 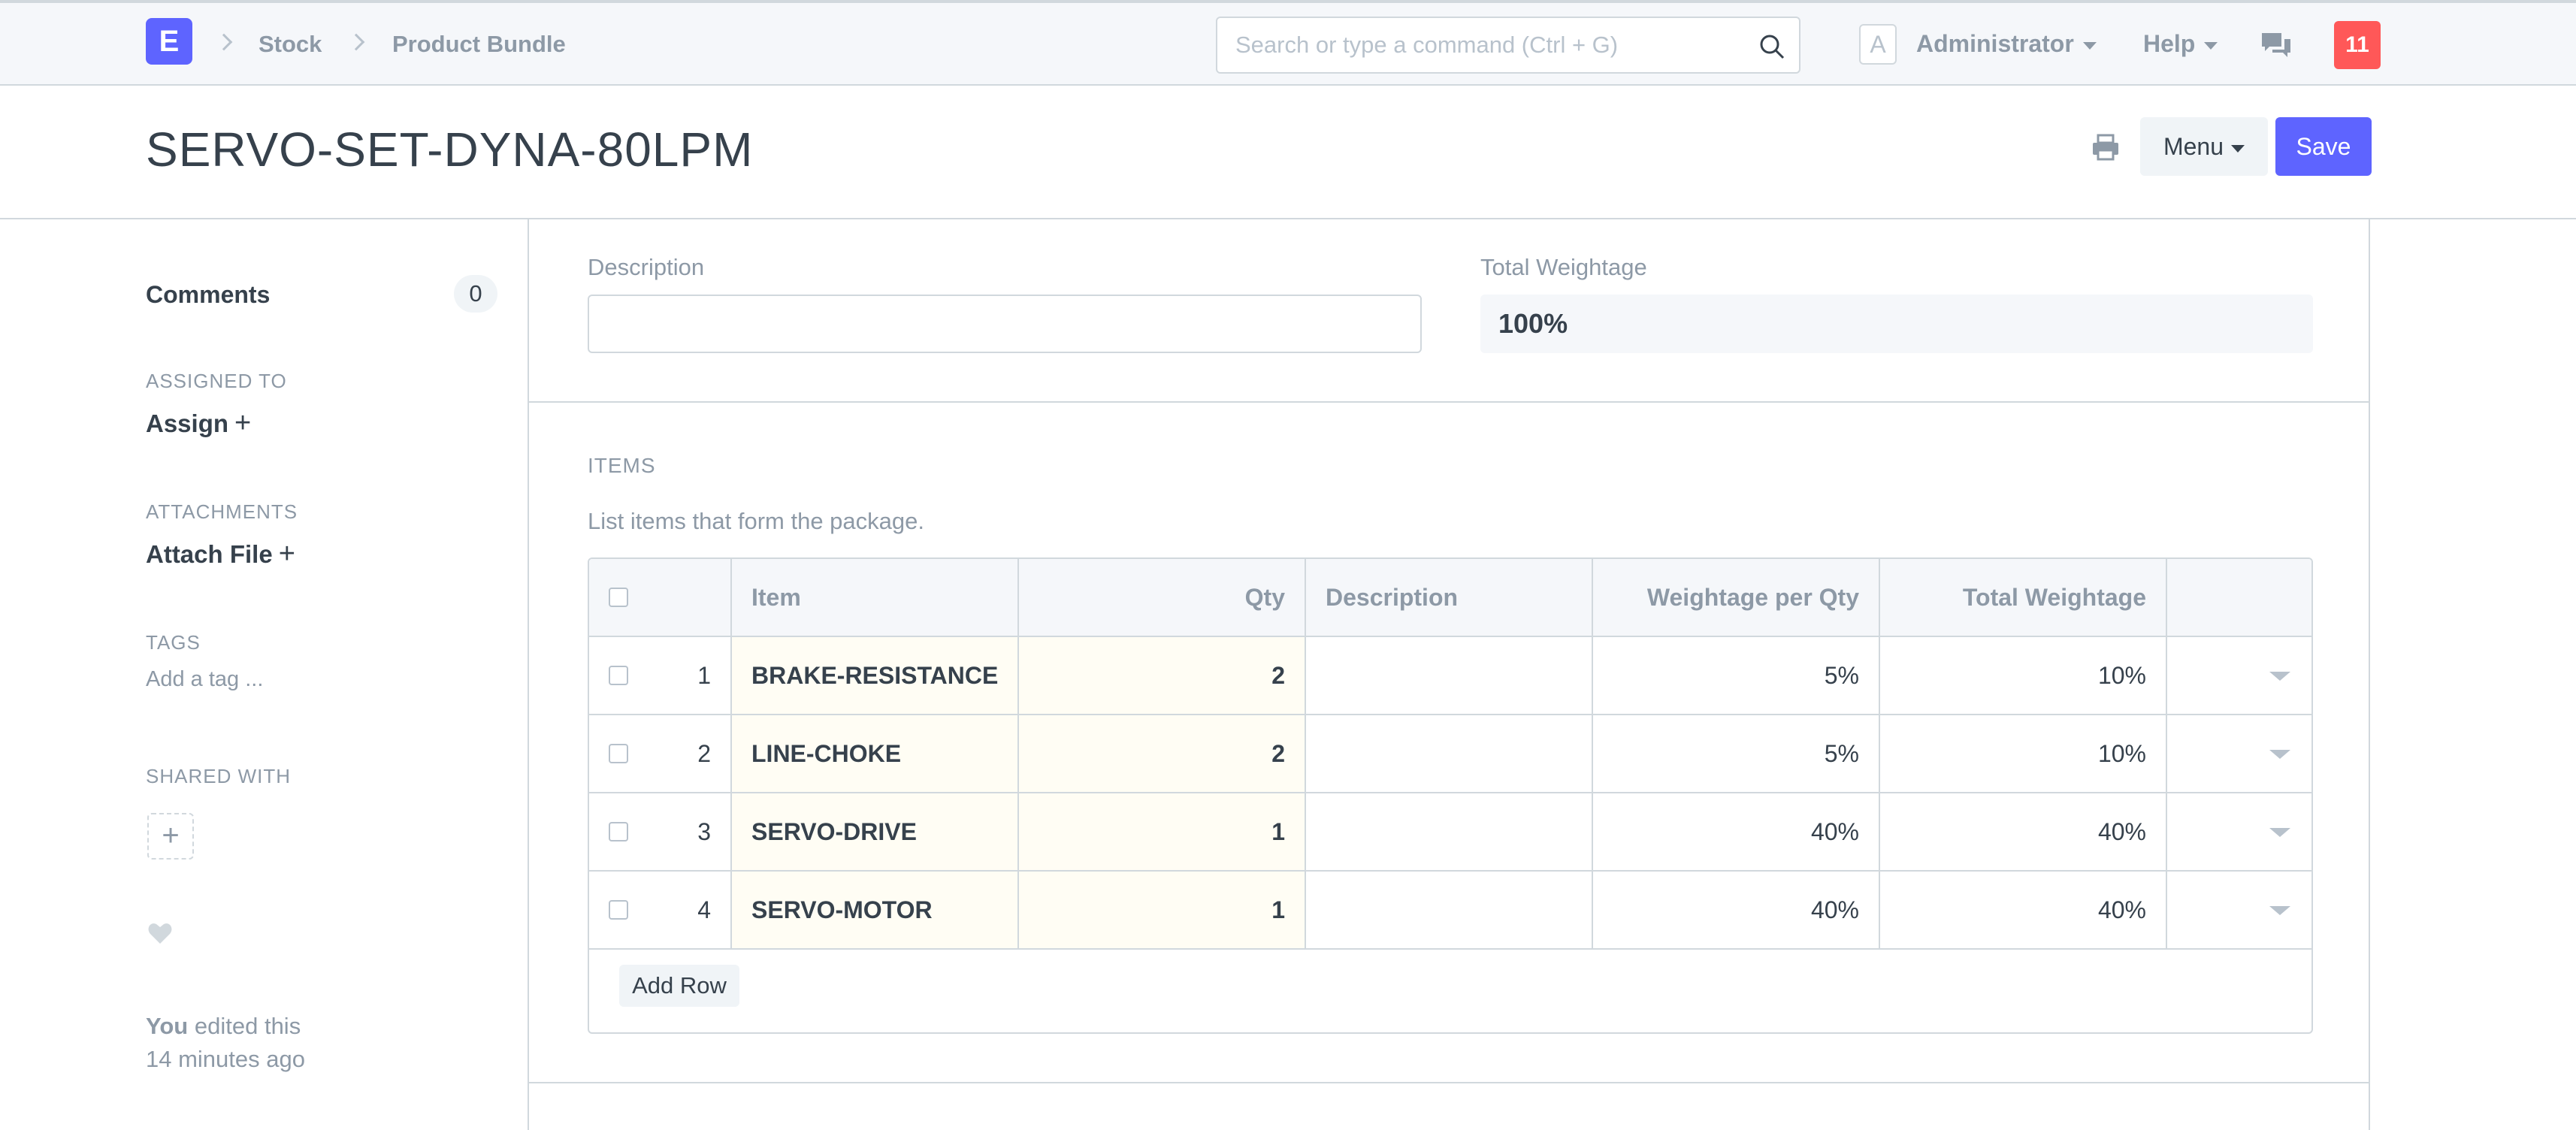 I want to click on items-section-description: List items that form the package., so click(x=756, y=521).